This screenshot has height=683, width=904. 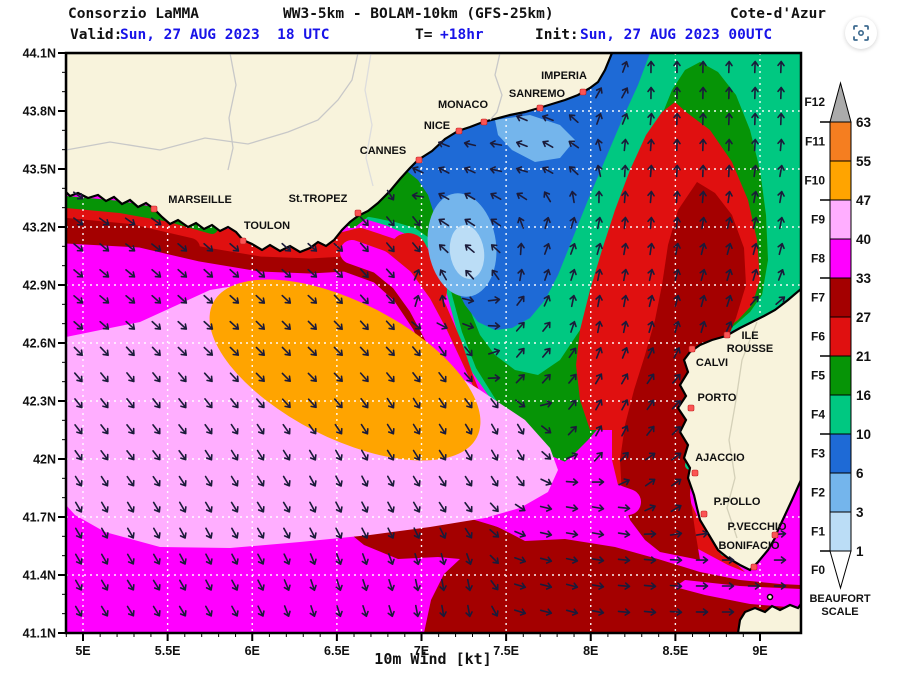 What do you see at coordinates (676, 651) in the screenshot?
I see `lon-label: 8.5E` at bounding box center [676, 651].